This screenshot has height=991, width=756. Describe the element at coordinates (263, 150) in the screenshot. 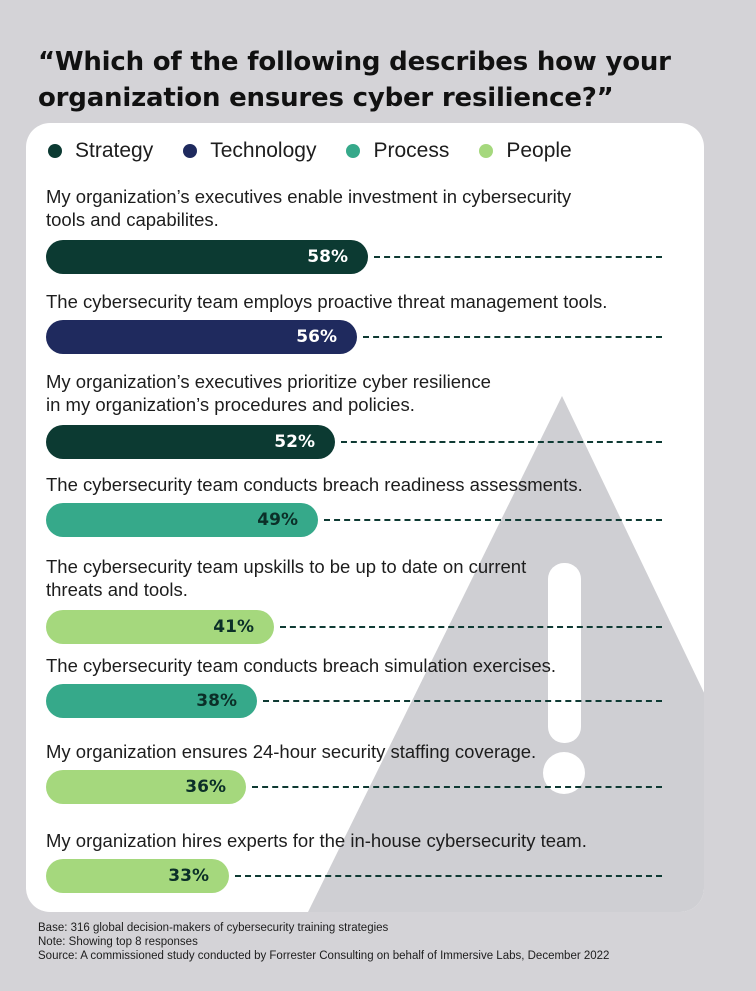

I see `legend-label: Technology` at that location.